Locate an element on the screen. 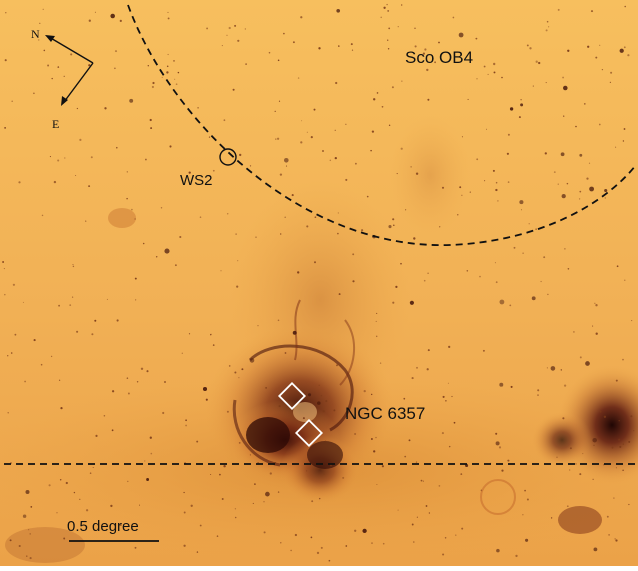 This screenshot has height=571, width=638. right-dark-cloud is located at coordinates (585, 449).